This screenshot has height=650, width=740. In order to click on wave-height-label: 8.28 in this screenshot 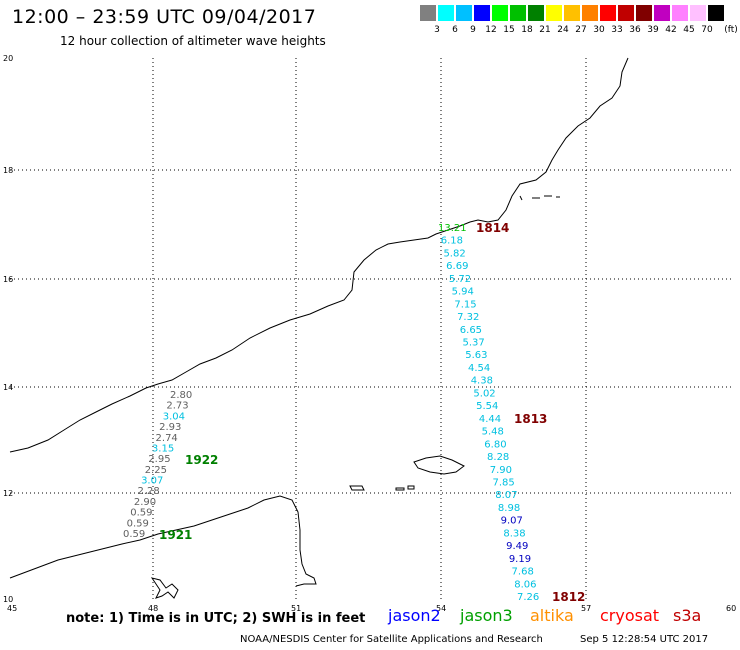, I will do `click(498, 457)`.